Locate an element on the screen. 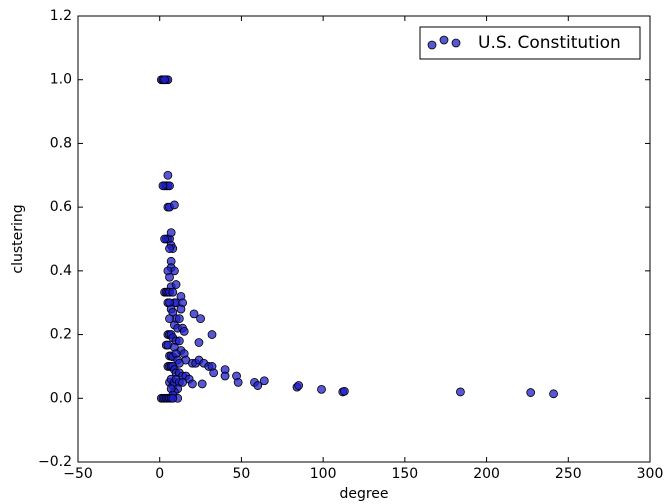  x-tick-label: 100 is located at coordinates (323, 474).